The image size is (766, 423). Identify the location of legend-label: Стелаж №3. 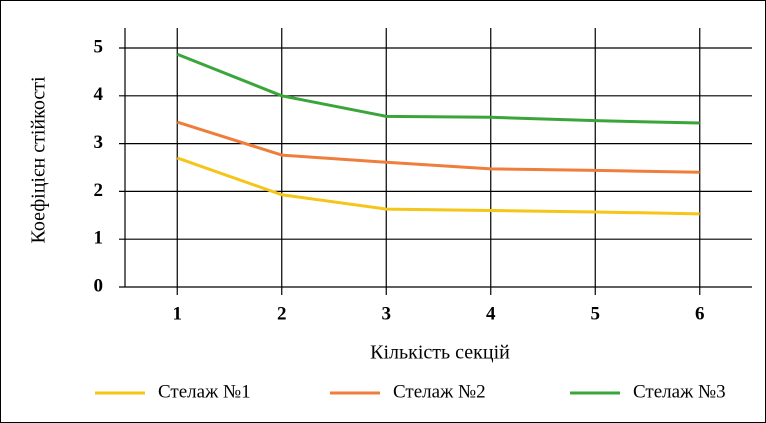
(679, 391).